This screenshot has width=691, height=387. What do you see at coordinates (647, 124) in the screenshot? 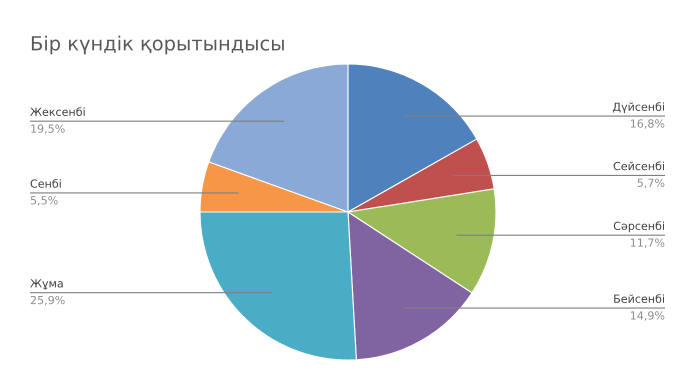
I see `data-label: 16,8%` at bounding box center [647, 124].